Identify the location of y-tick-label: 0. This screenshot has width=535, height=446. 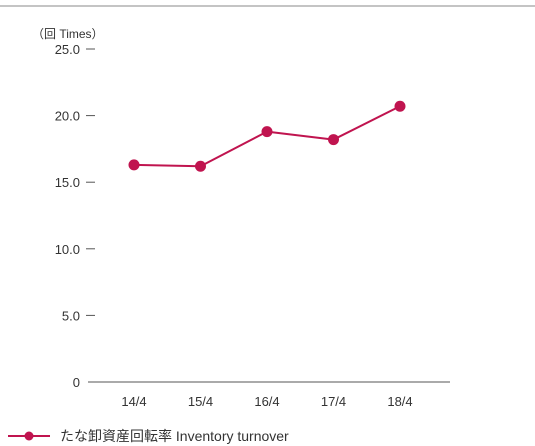
(76, 382).